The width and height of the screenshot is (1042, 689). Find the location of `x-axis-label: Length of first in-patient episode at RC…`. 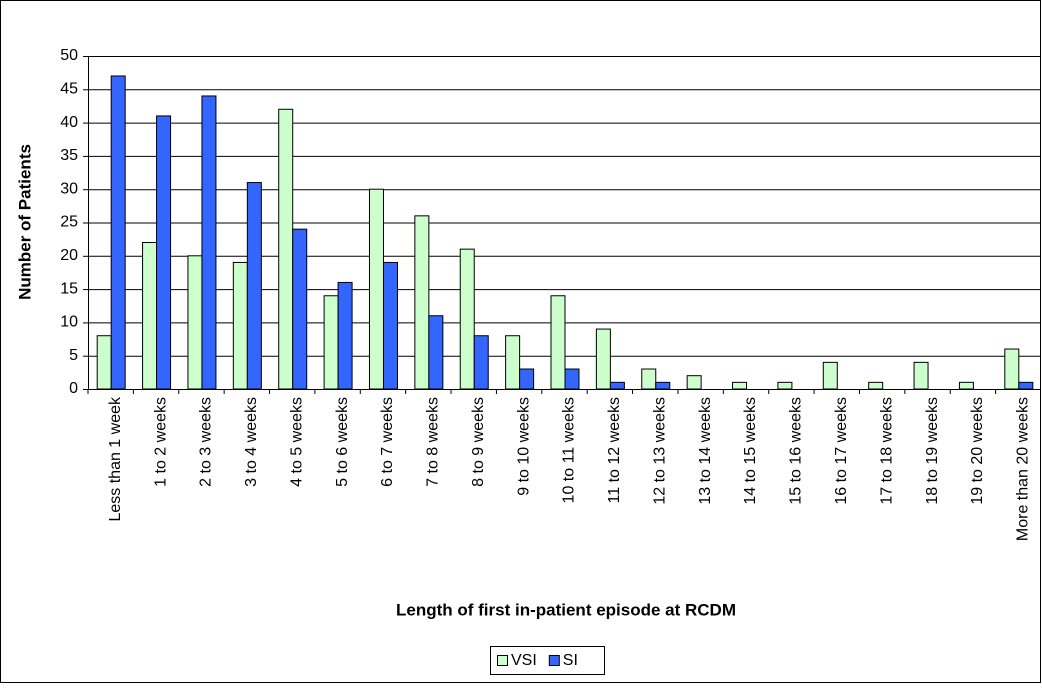

x-axis-label: Length of first in-patient episode at RC… is located at coordinates (566, 609).